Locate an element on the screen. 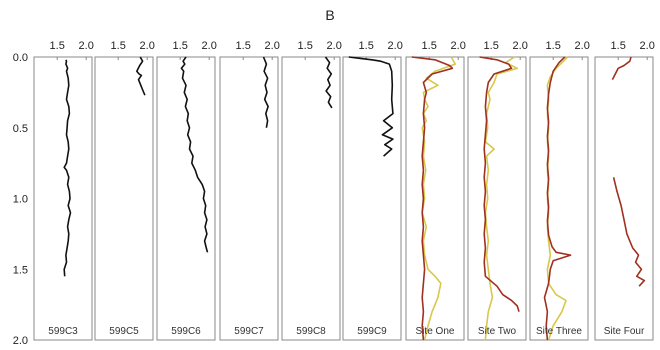 The image size is (660, 350). panel-label: Site Two is located at coordinates (497, 331).